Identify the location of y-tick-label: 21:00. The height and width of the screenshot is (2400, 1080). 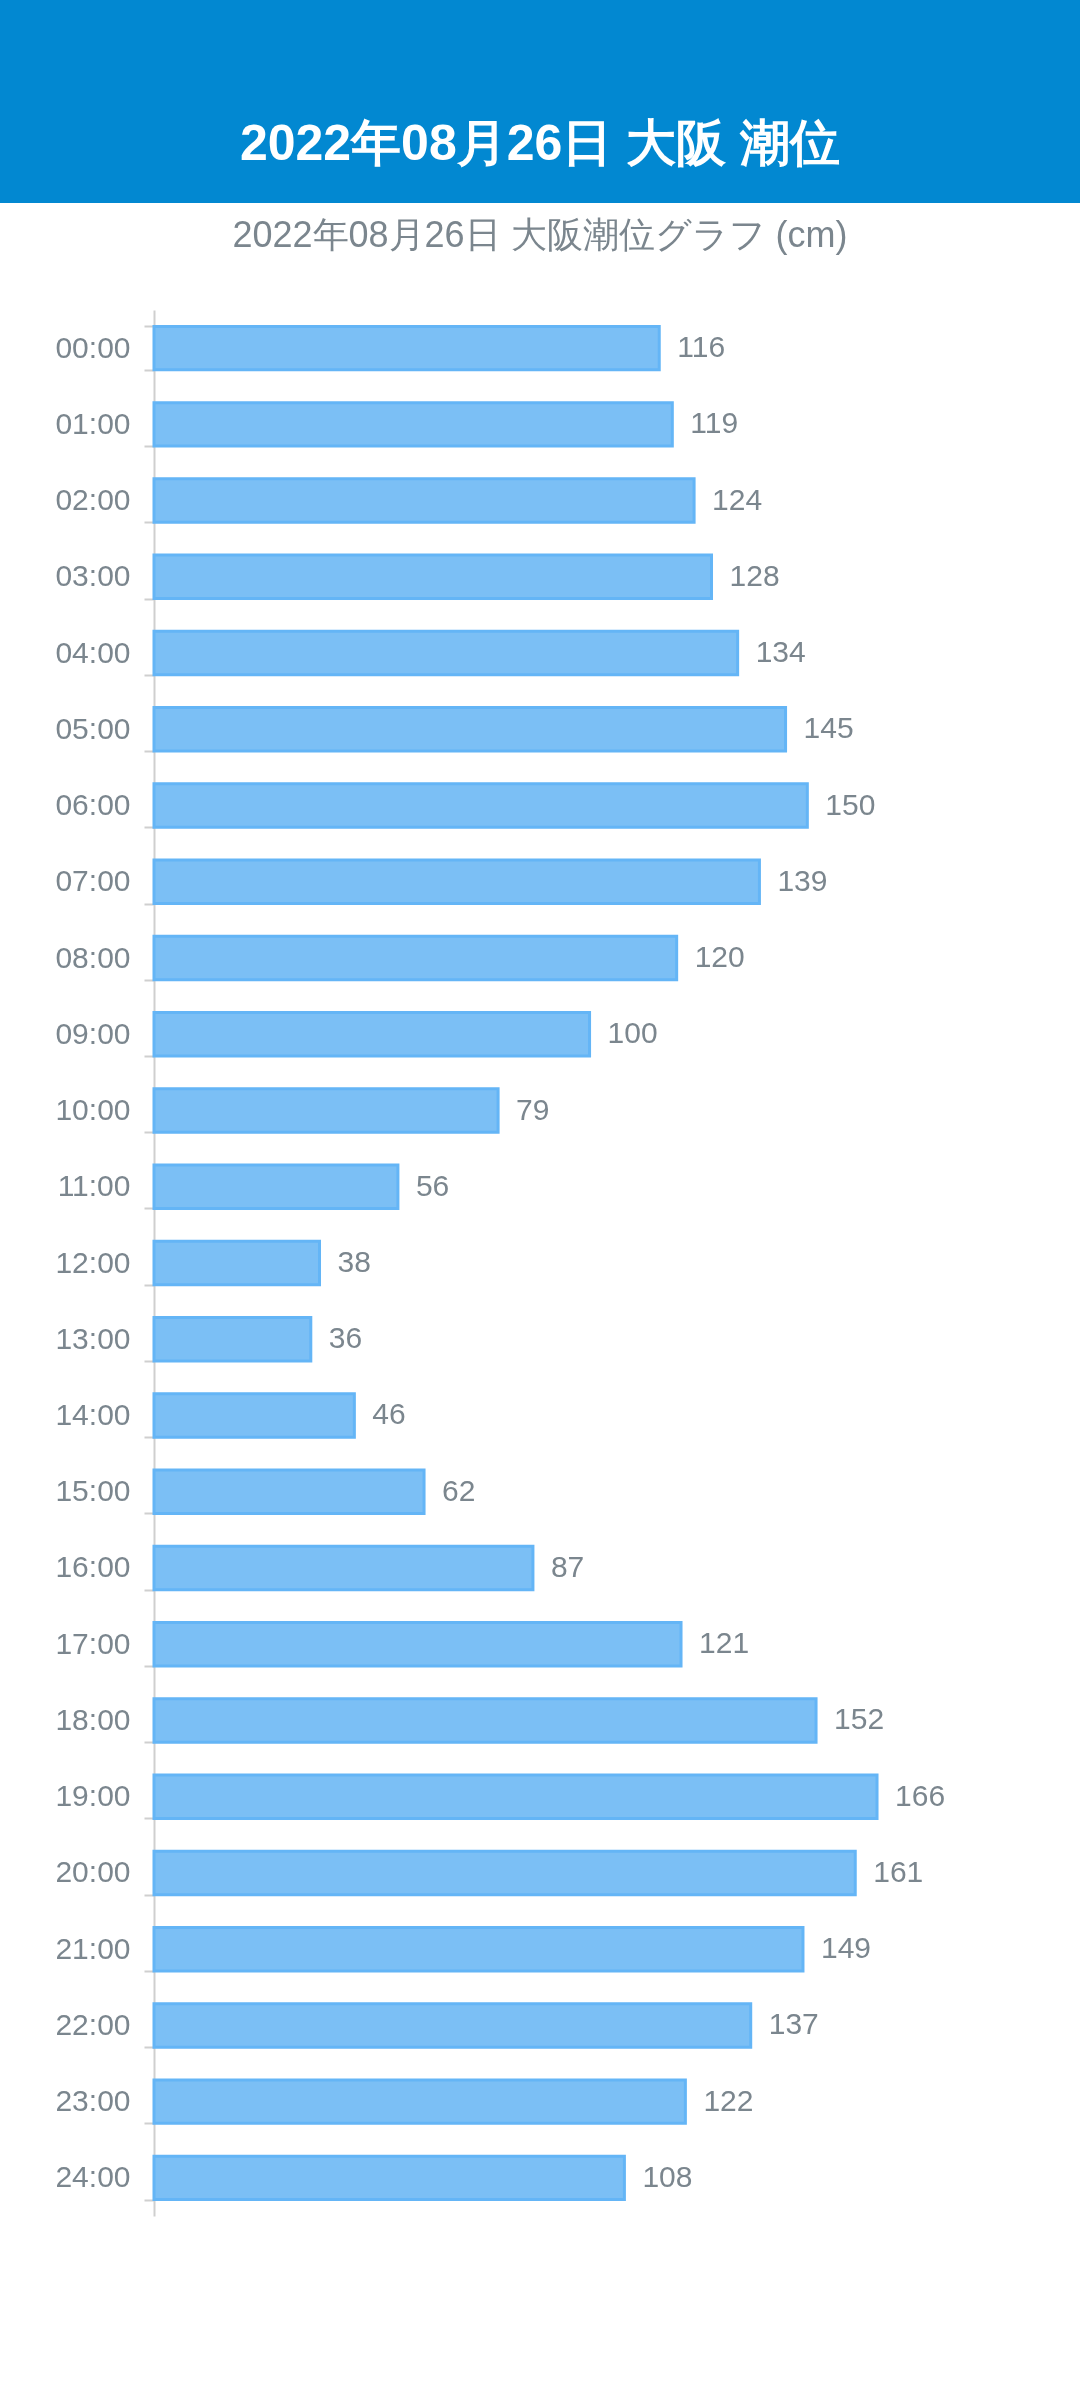
(93, 1948).